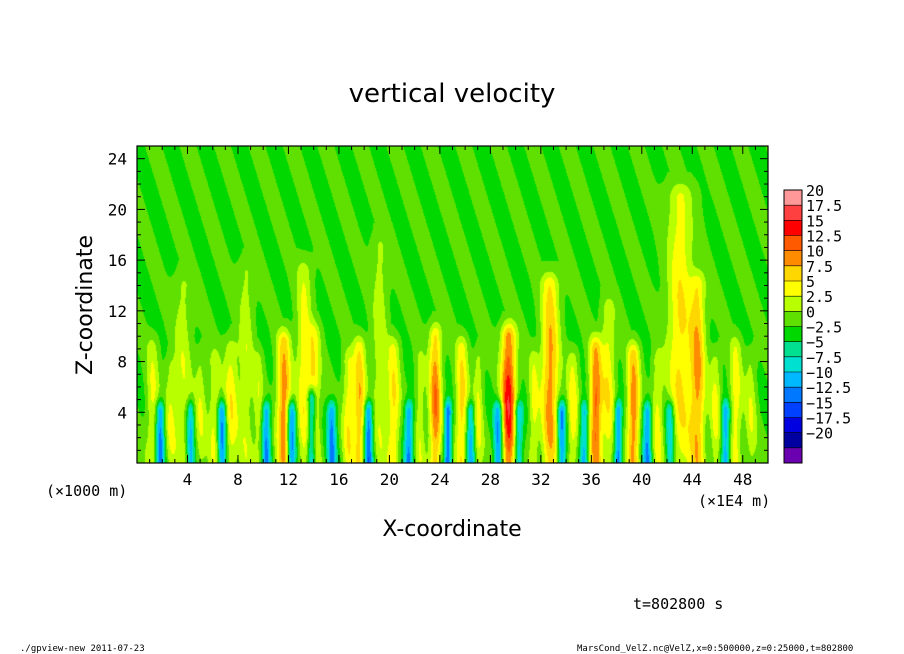  What do you see at coordinates (815, 221) in the screenshot?
I see `colorbar-level-label: 15` at bounding box center [815, 221].